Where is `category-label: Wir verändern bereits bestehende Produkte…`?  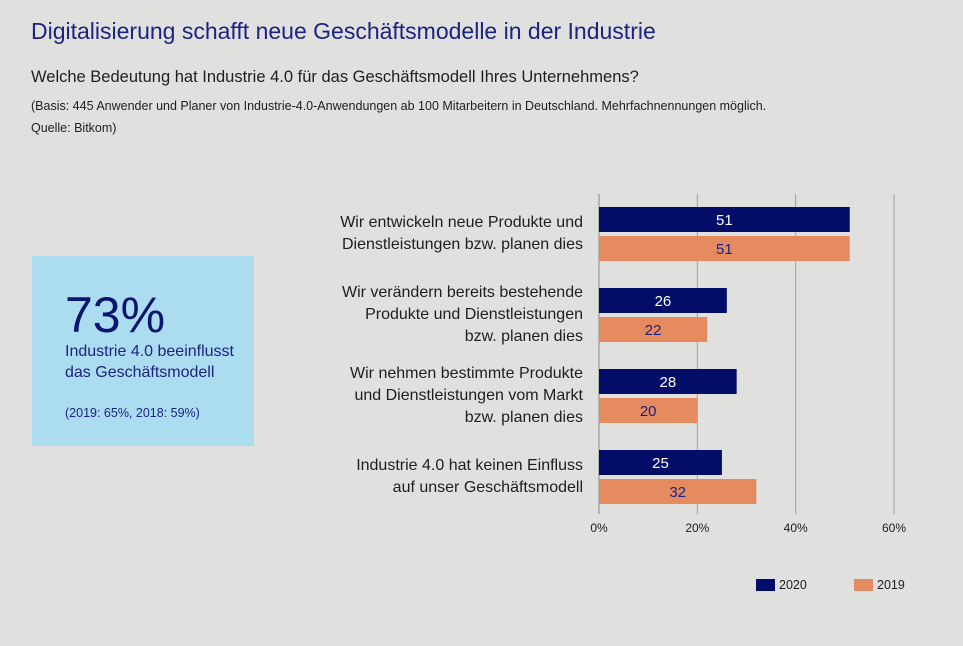 category-label: Wir verändern bereits bestehende Produkte… is located at coordinates (462, 315).